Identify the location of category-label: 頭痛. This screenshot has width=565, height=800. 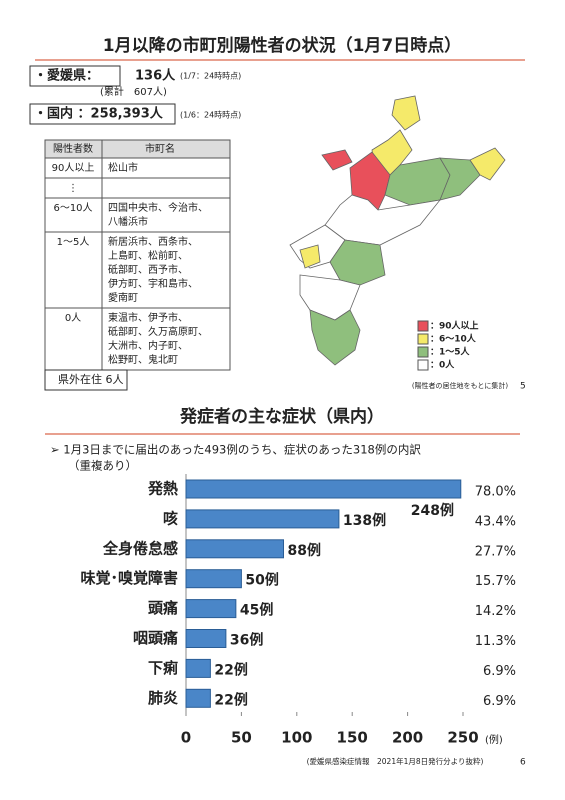
(163, 608).